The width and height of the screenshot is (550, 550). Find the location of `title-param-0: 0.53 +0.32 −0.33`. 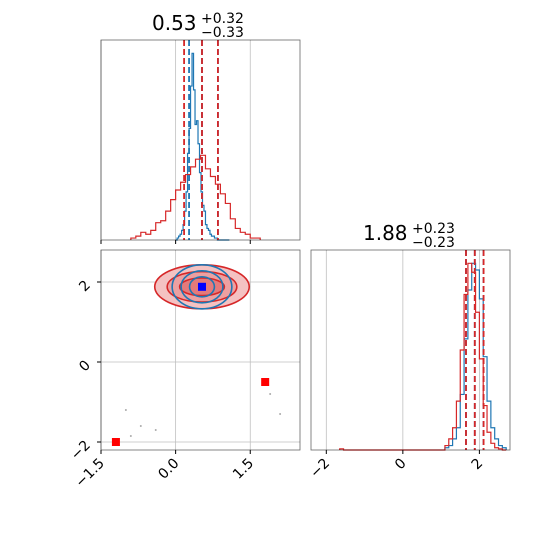

title-param-0: 0.53 +0.32 −0.33 is located at coordinates (198, 26).